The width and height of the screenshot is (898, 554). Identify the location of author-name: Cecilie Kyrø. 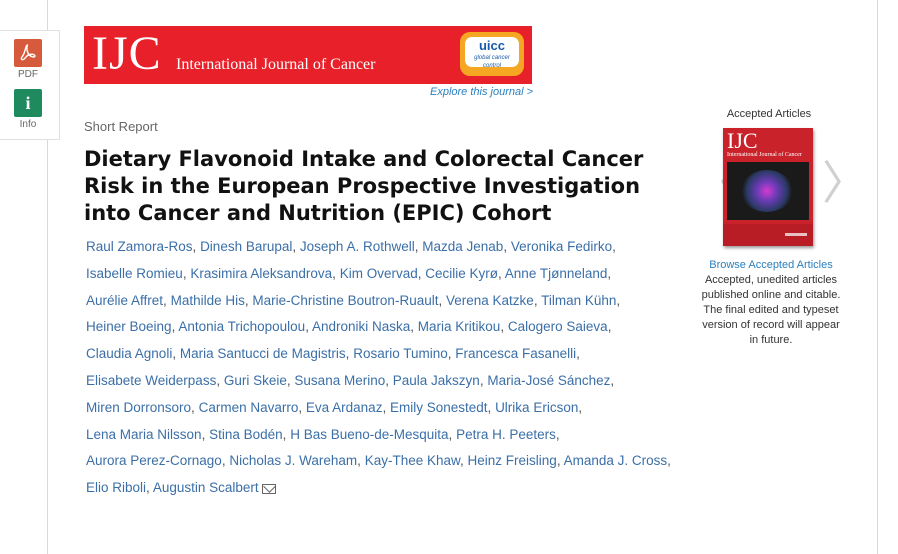
(462, 273).